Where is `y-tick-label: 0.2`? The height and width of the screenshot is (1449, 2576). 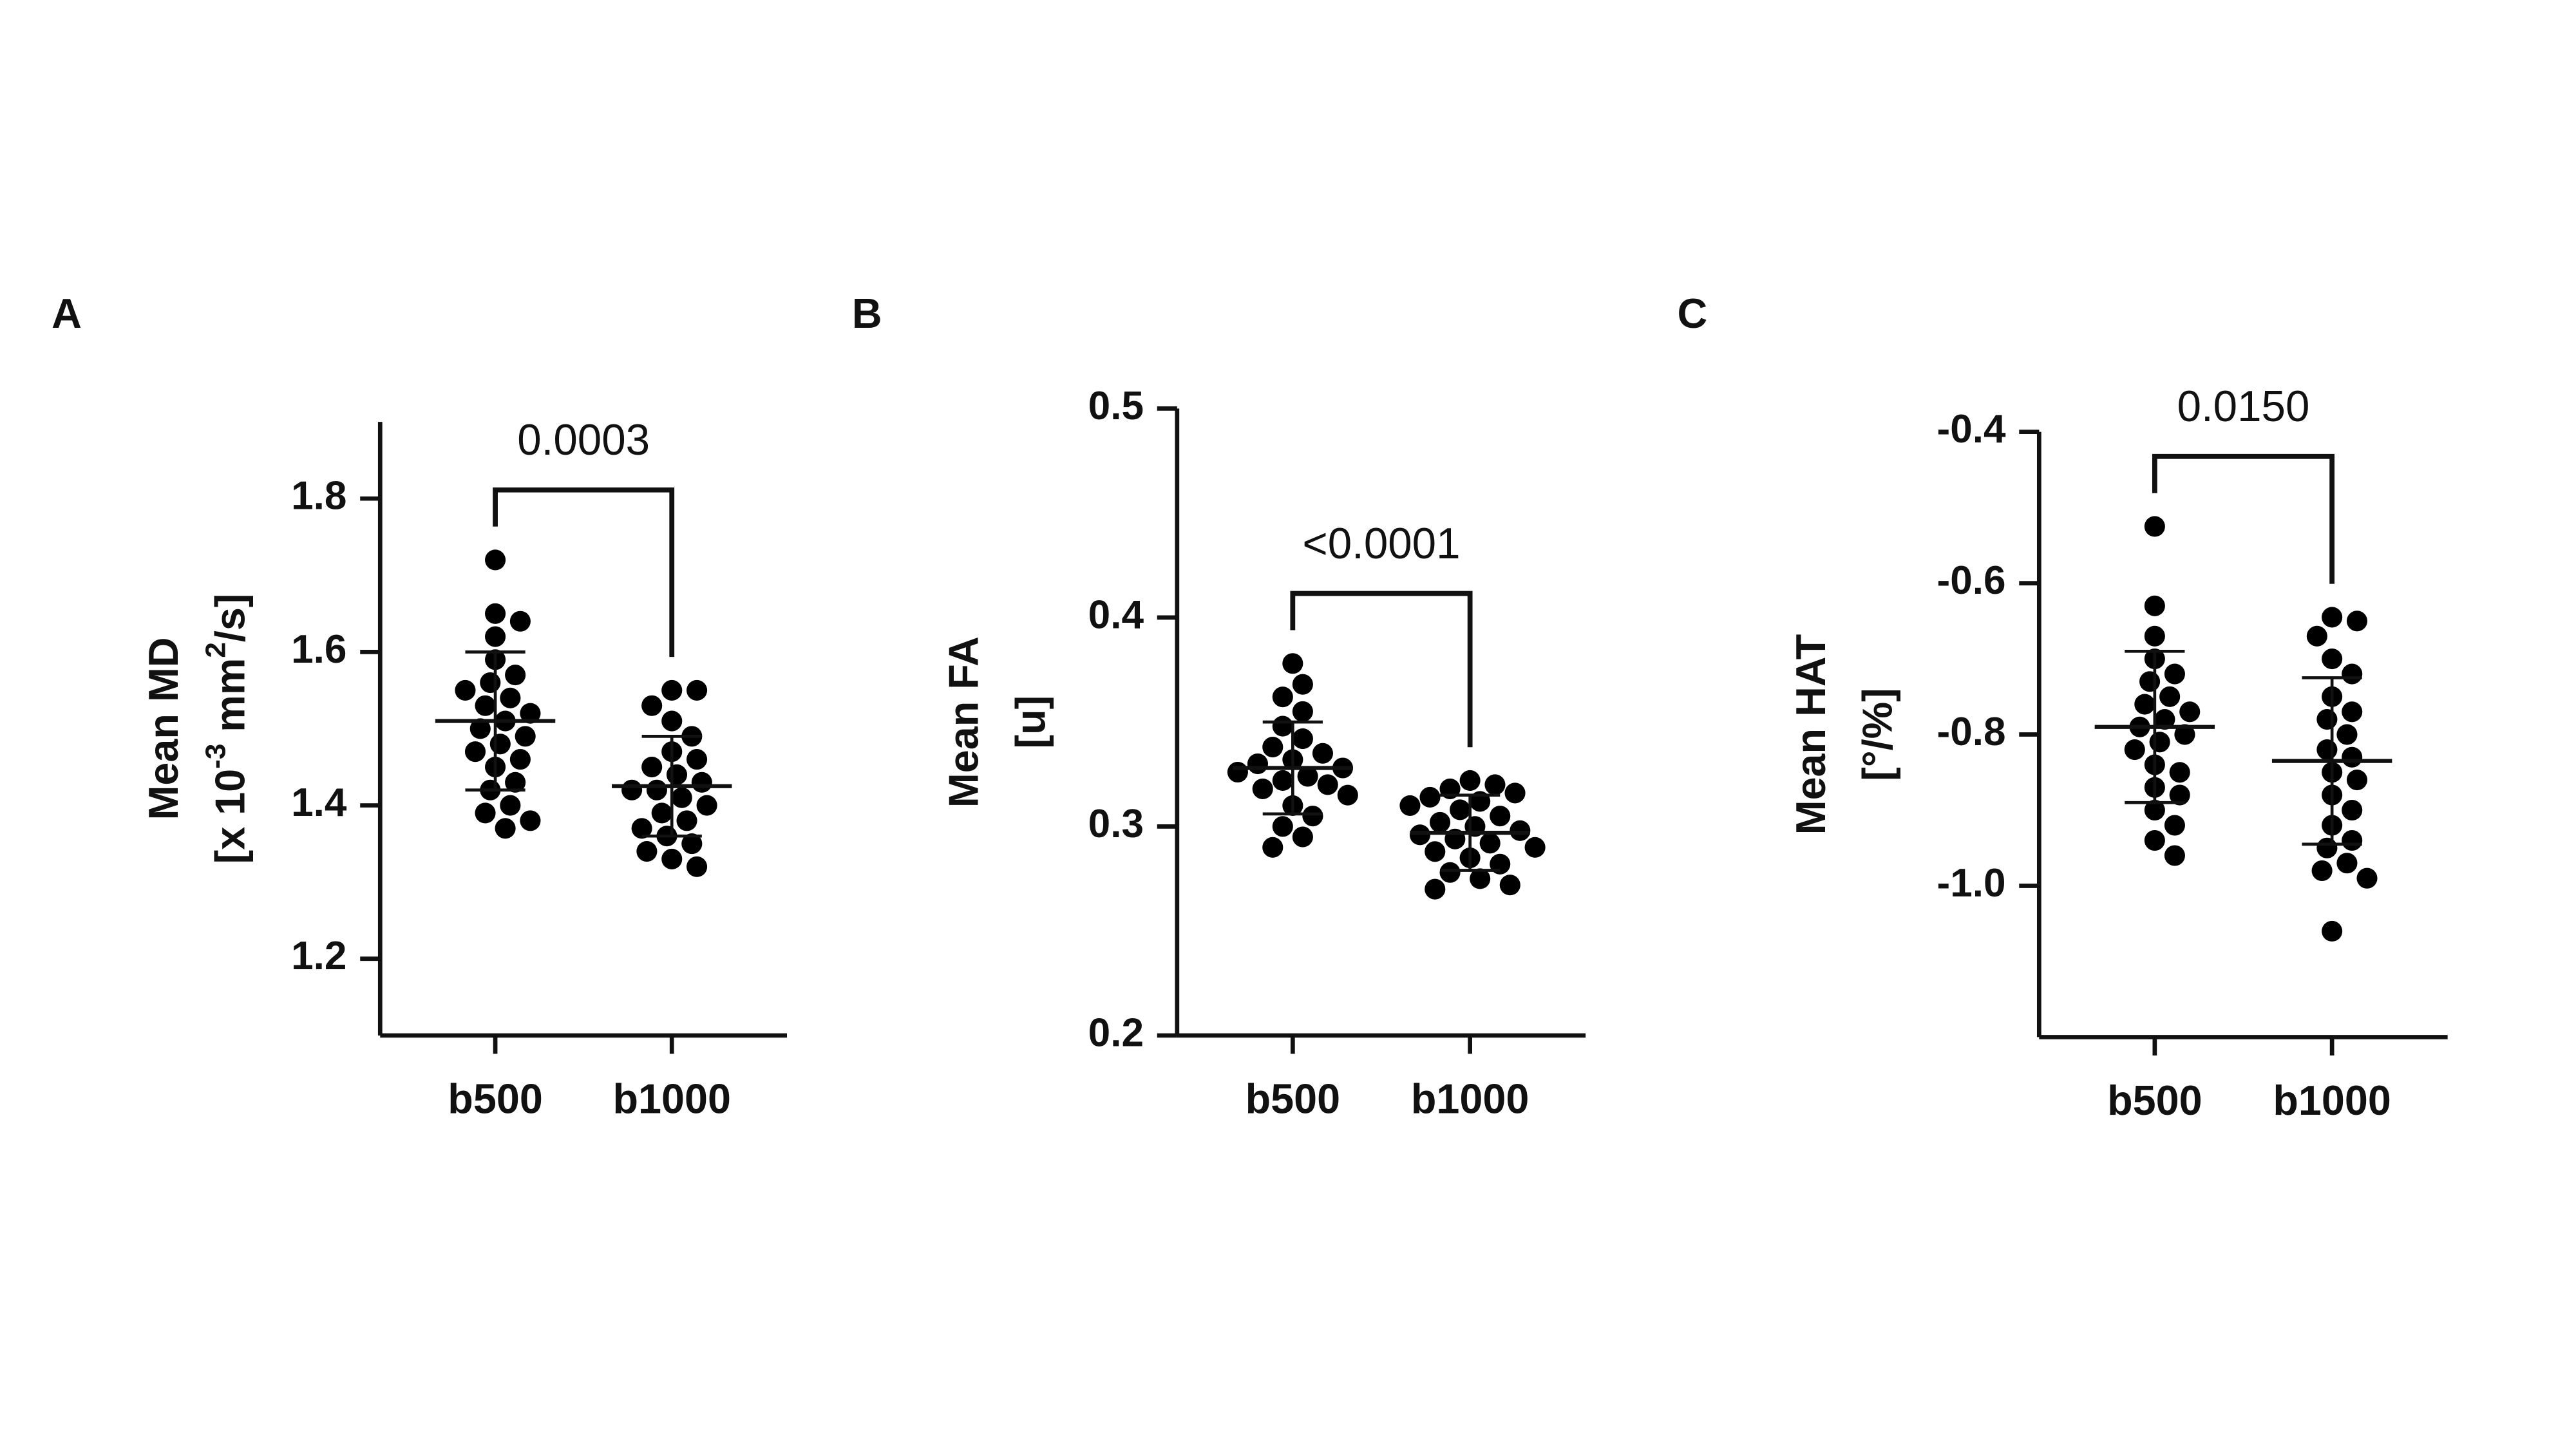 y-tick-label: 0.2 is located at coordinates (1116, 1032).